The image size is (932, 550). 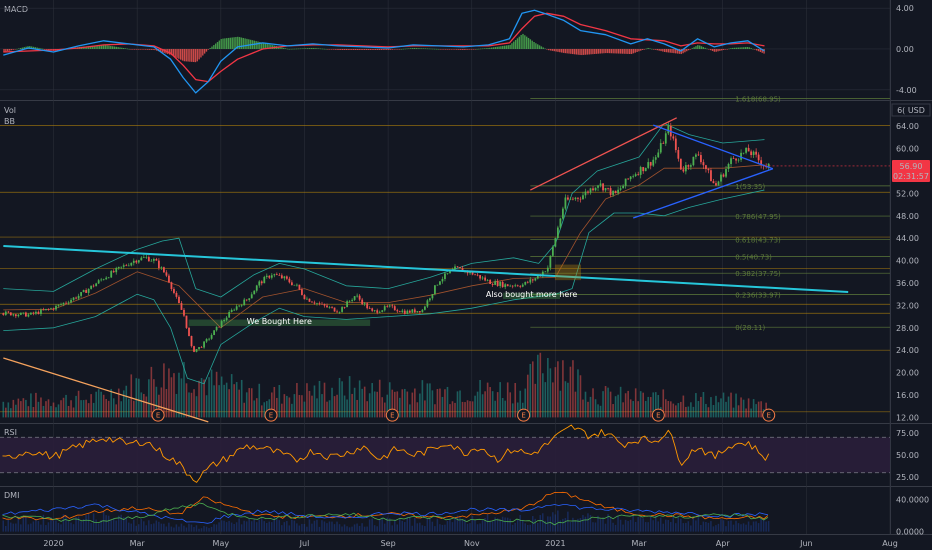 I want to click on x-tick-label-3: Jul, so click(x=304, y=543).